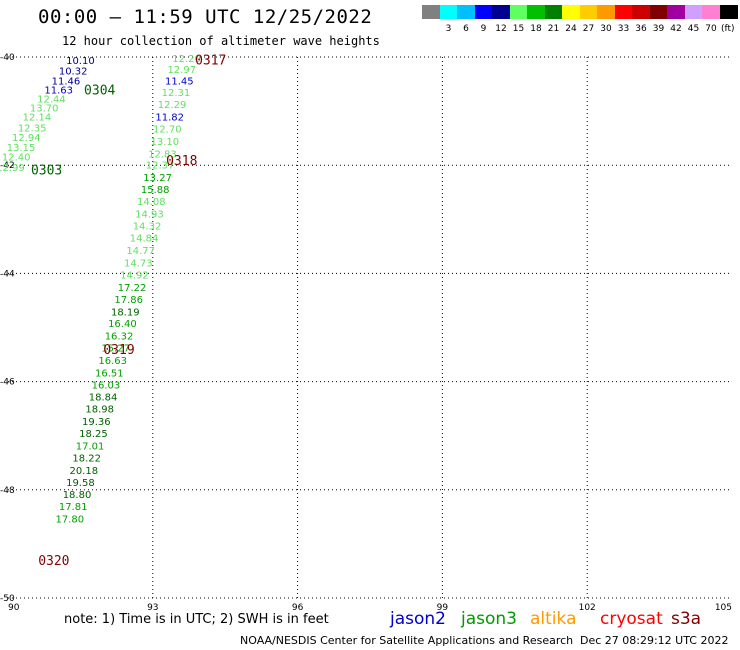 This screenshot has width=740, height=650. I want to click on track-time-label: 0318, so click(181, 161).